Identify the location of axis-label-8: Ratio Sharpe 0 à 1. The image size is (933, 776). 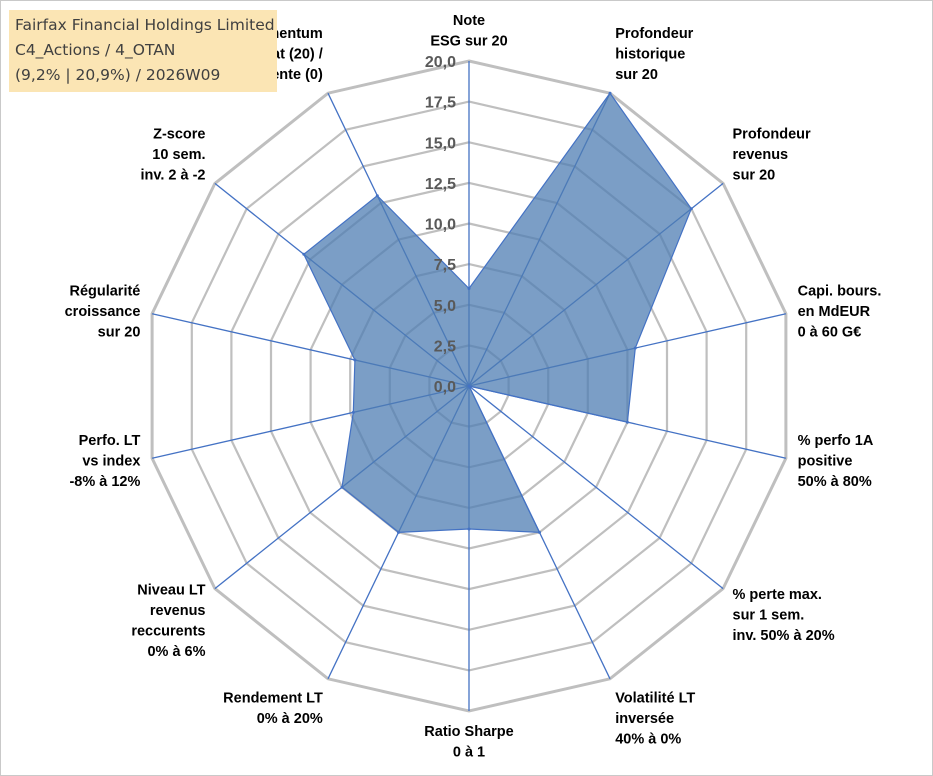
(468, 742).